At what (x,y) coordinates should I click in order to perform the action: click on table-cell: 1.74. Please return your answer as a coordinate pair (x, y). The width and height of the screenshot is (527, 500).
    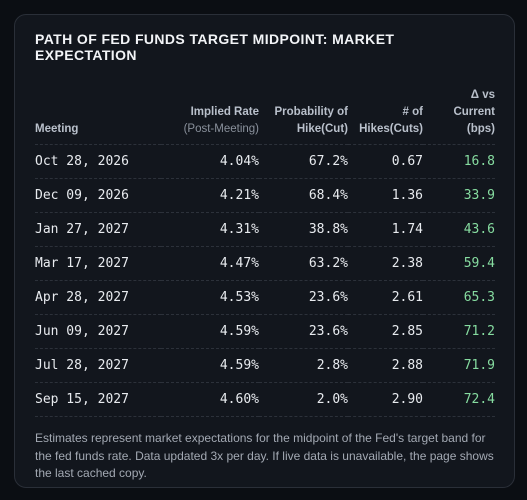
    Looking at the image, I should click on (385, 229).